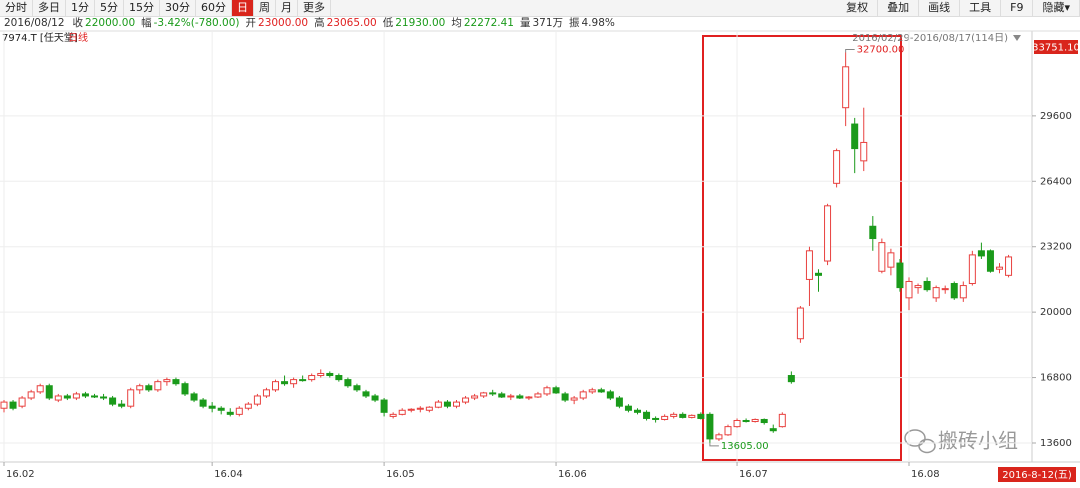  Describe the element at coordinates (899, 8) in the screenshot. I see `toolbar-button: 叠加` at that location.